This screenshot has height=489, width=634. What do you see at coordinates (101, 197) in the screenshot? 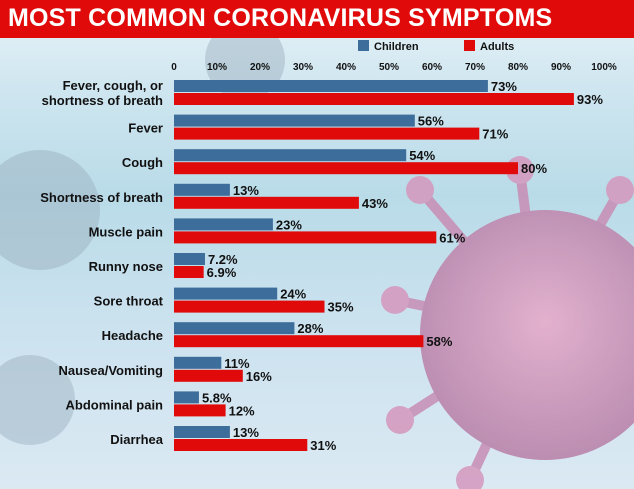
I see `category-label: Shortness of breath` at bounding box center [101, 197].